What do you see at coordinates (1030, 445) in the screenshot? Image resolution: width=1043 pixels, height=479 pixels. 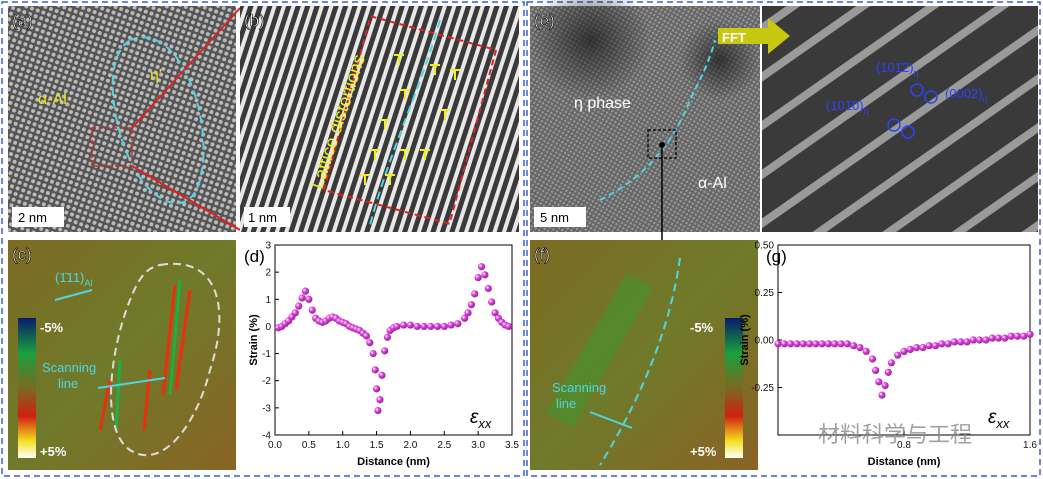 I see `x-tick-label: 1.6` at bounding box center [1030, 445].